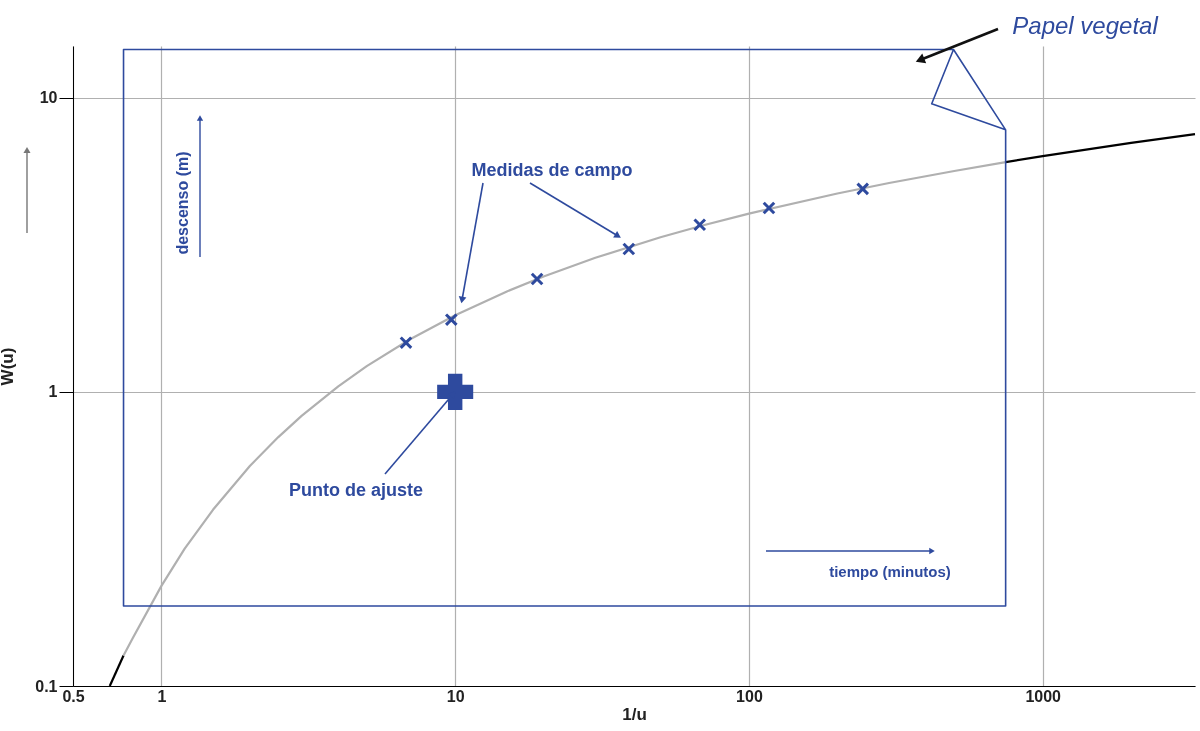 This screenshot has height=731, width=1200. I want to click on y-tick-label: 0.1, so click(46, 686).